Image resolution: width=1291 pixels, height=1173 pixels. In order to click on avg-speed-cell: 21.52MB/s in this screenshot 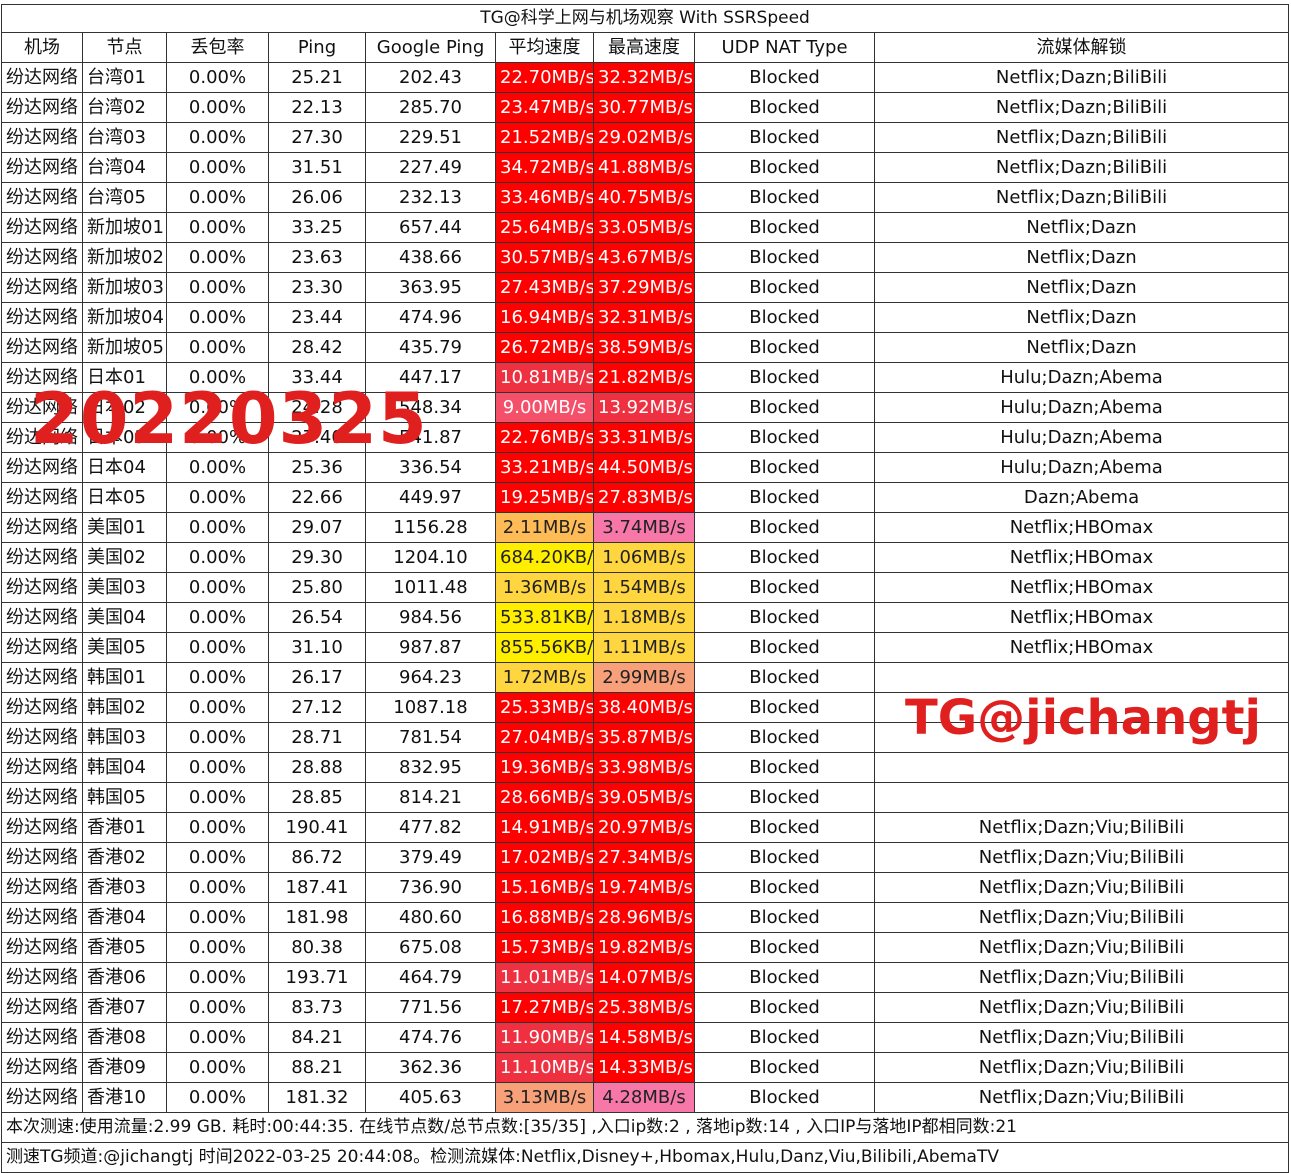, I will do `click(544, 137)`.